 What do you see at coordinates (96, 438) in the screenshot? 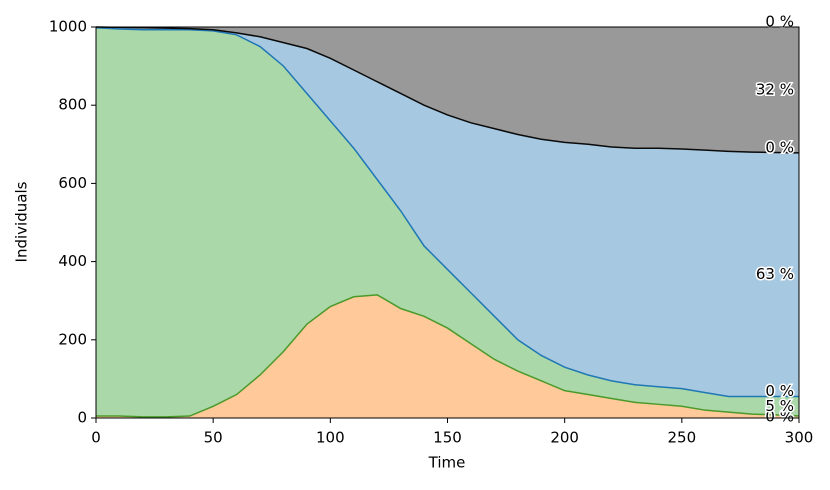
I see `x-tick-label: 0` at bounding box center [96, 438].